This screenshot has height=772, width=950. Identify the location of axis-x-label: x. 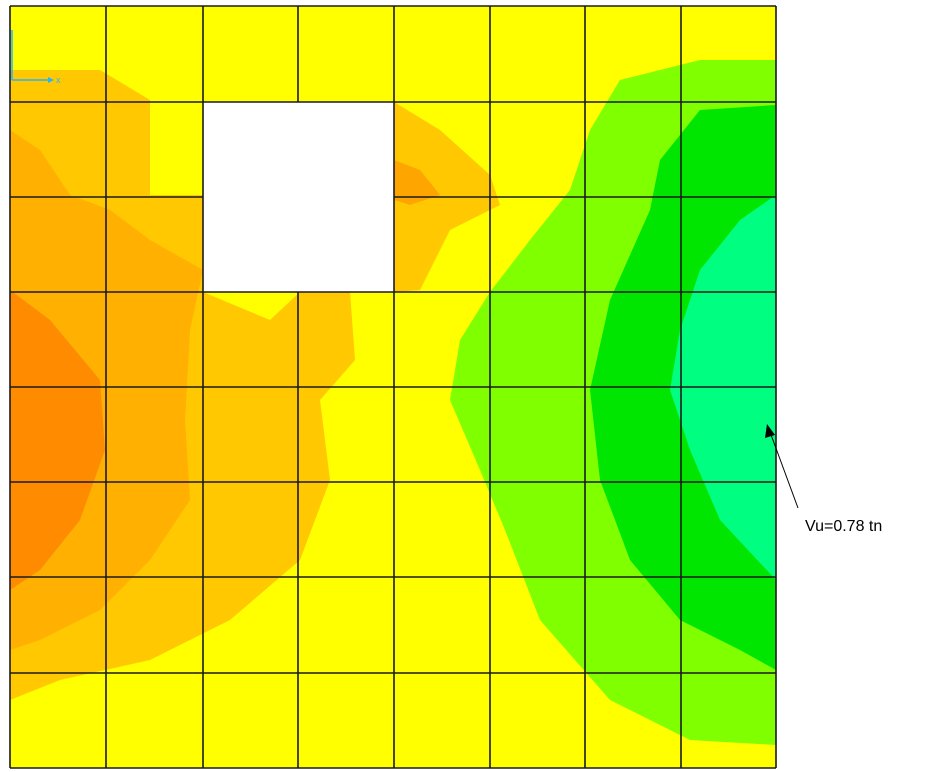
(58, 80).